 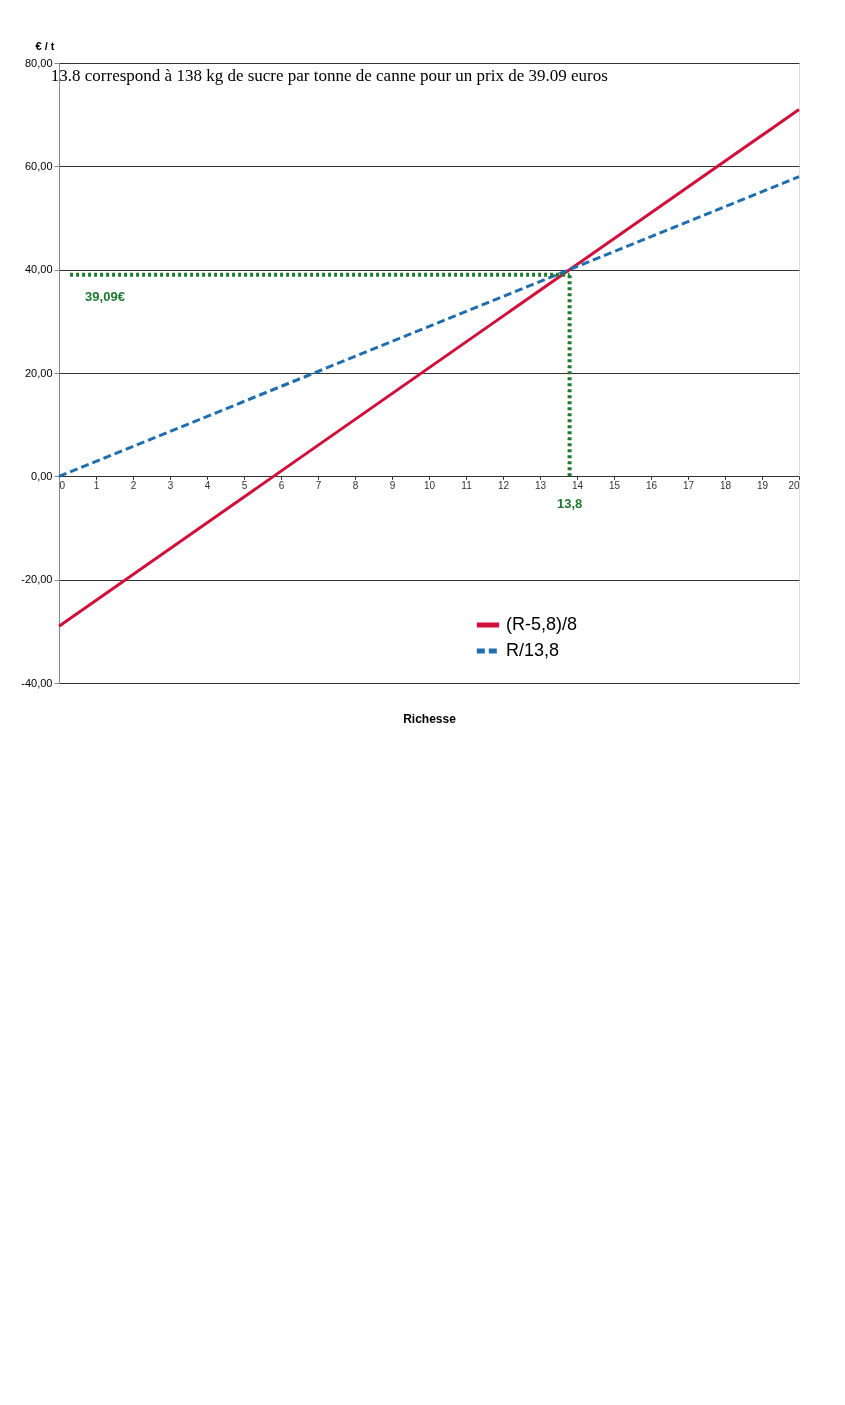 I want to click on x-tick-label: 9, so click(x=392, y=485).